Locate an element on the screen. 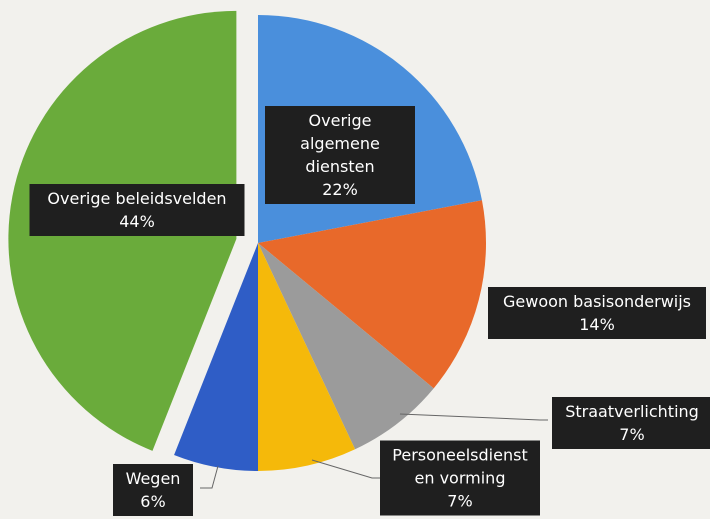 This screenshot has height=519, width=710. slice-value: 44% is located at coordinates (137, 221).